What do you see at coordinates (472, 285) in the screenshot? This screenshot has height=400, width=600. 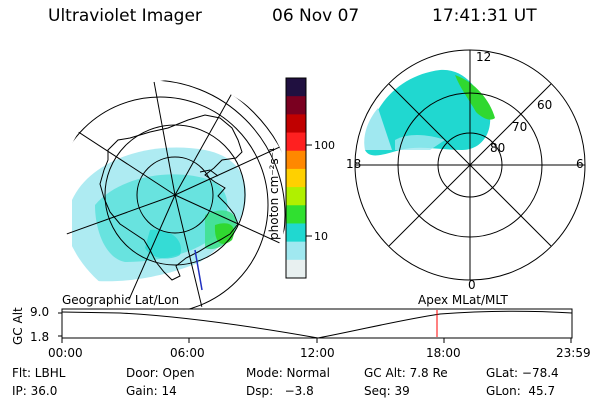 I see `mlt-label-0: 0` at bounding box center [472, 285].